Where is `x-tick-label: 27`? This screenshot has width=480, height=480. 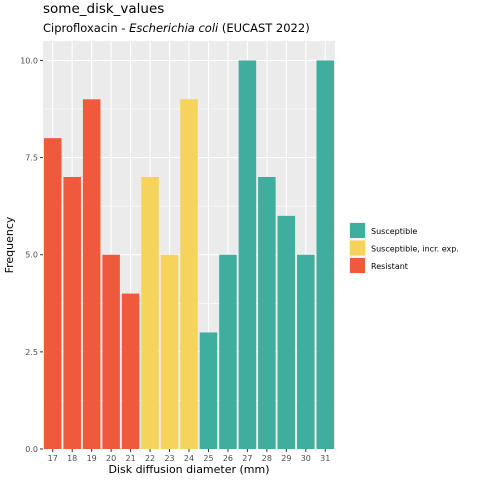
x-tick-label: 27 is located at coordinates (247, 458).